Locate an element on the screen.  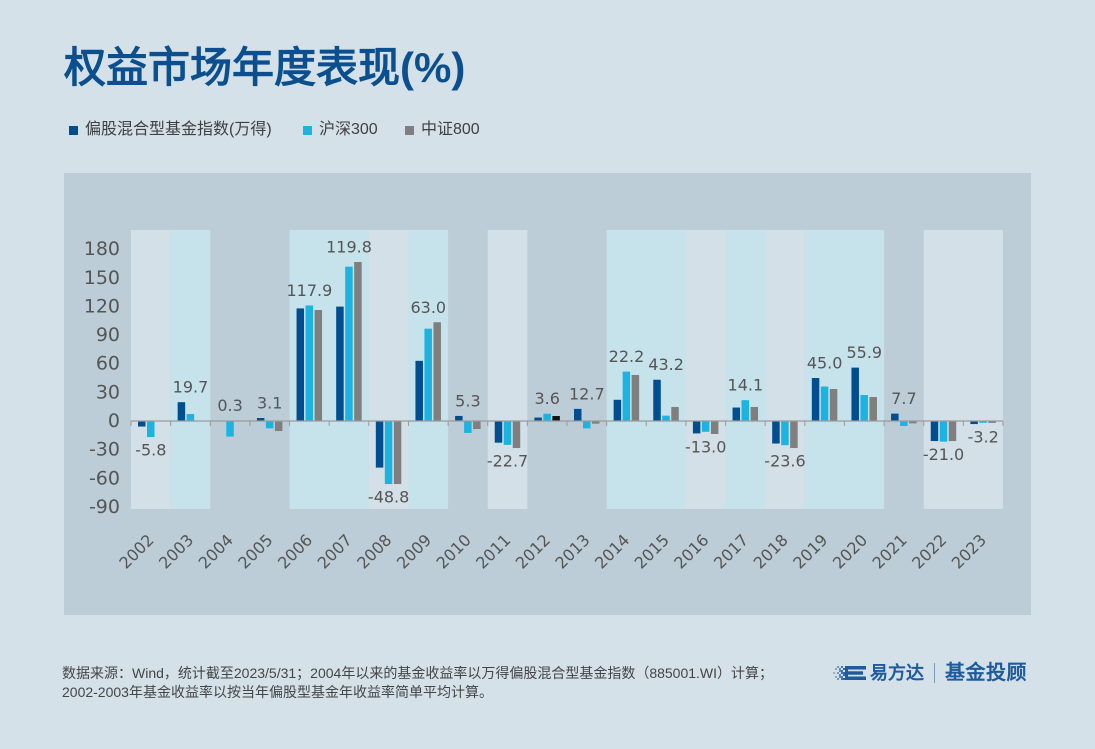
y-tick-label: 0 is located at coordinates (114, 421).